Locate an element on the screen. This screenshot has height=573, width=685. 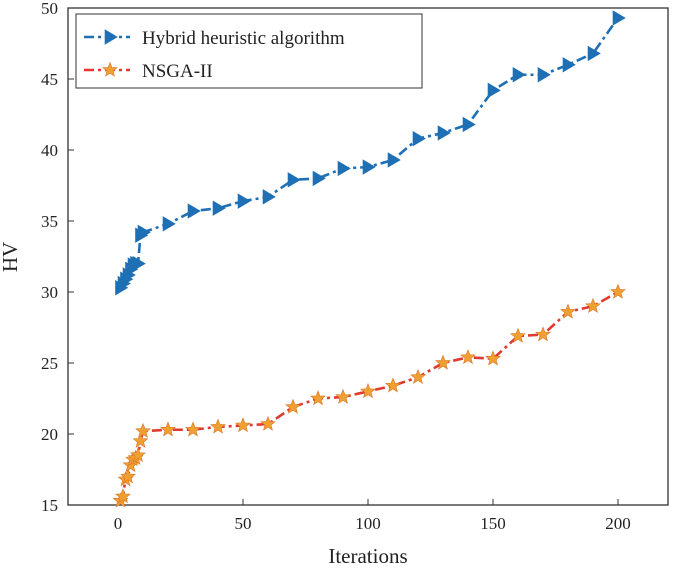
y-tick-label: 30 is located at coordinates (49, 292).